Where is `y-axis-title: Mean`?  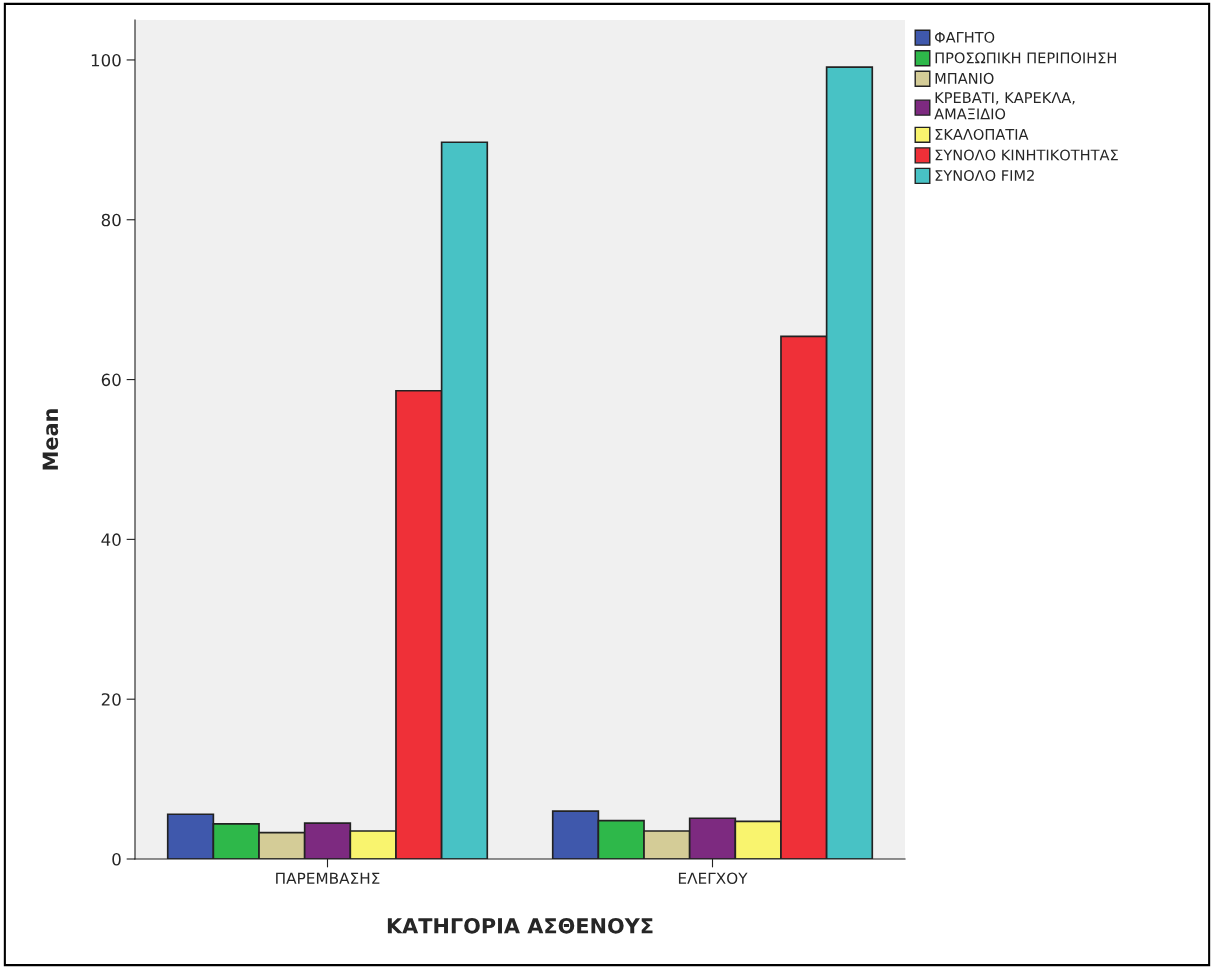 y-axis-title: Mean is located at coordinates (50, 439).